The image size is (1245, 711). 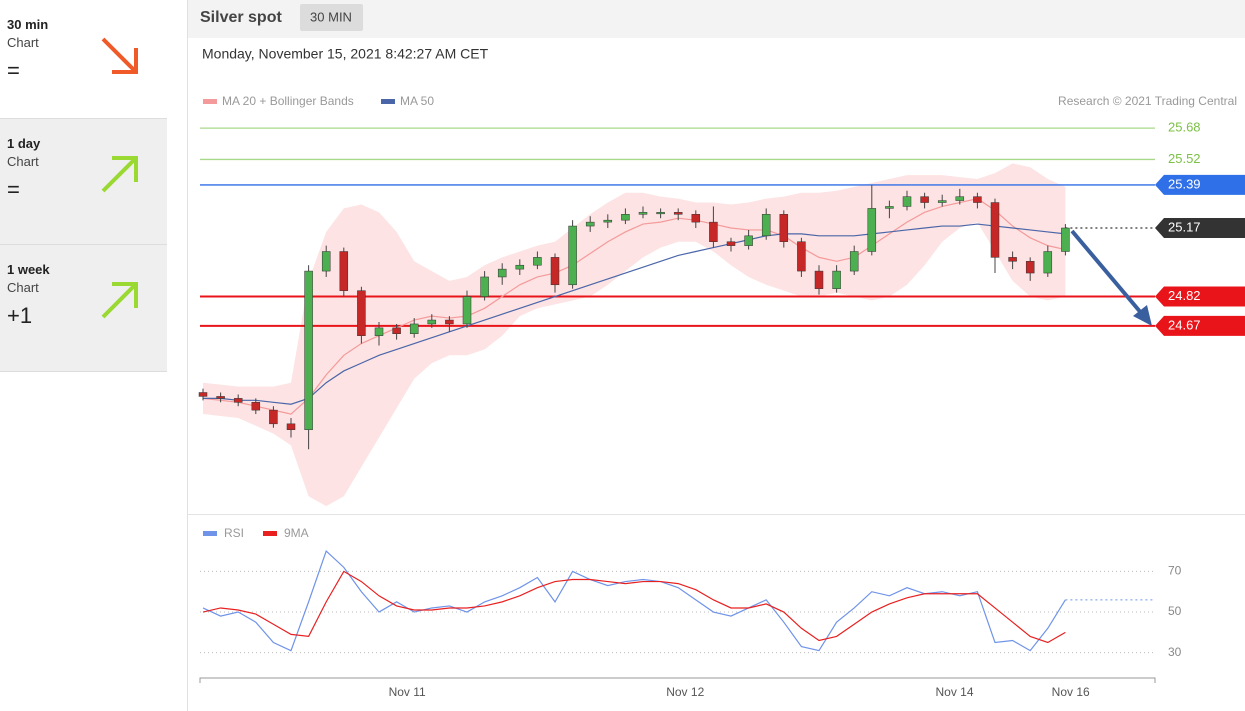 I want to click on level-label: 25.39, so click(x=1184, y=183).